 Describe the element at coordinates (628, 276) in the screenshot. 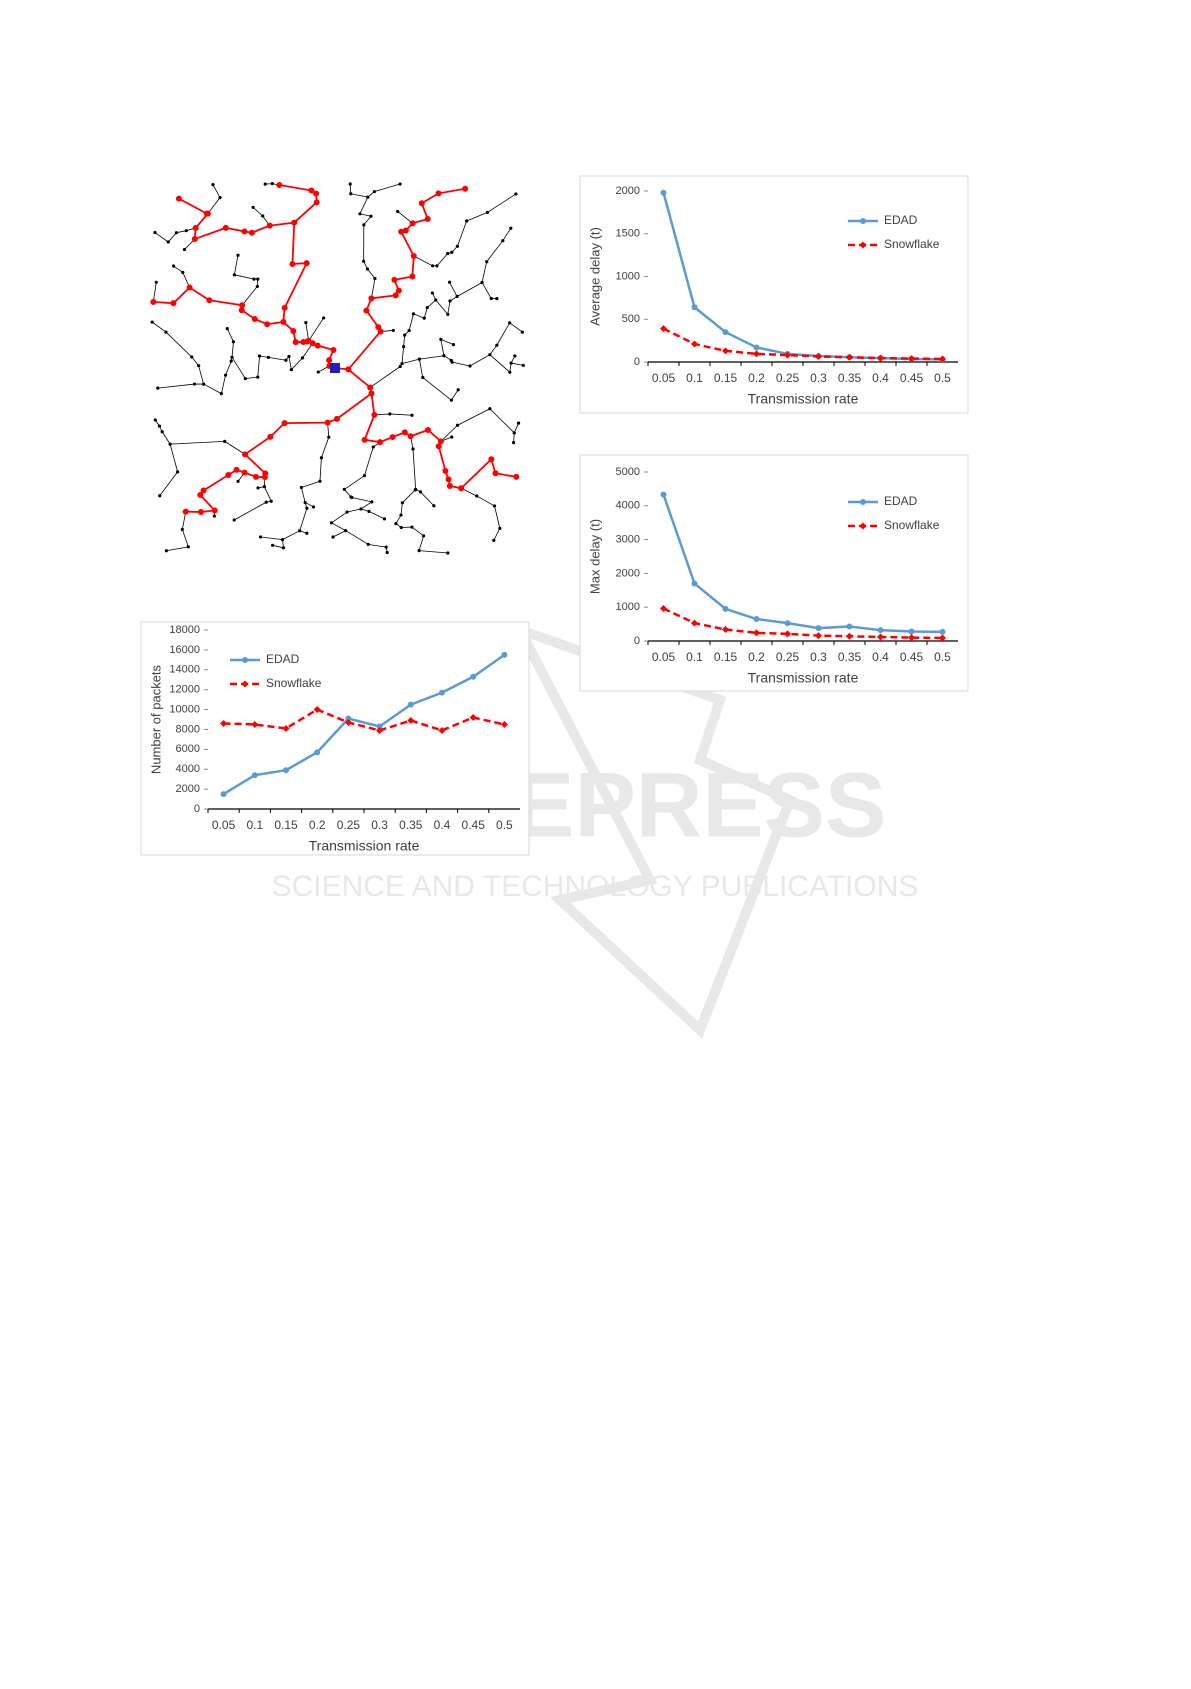

I see `y-tick-label: 1000` at that location.